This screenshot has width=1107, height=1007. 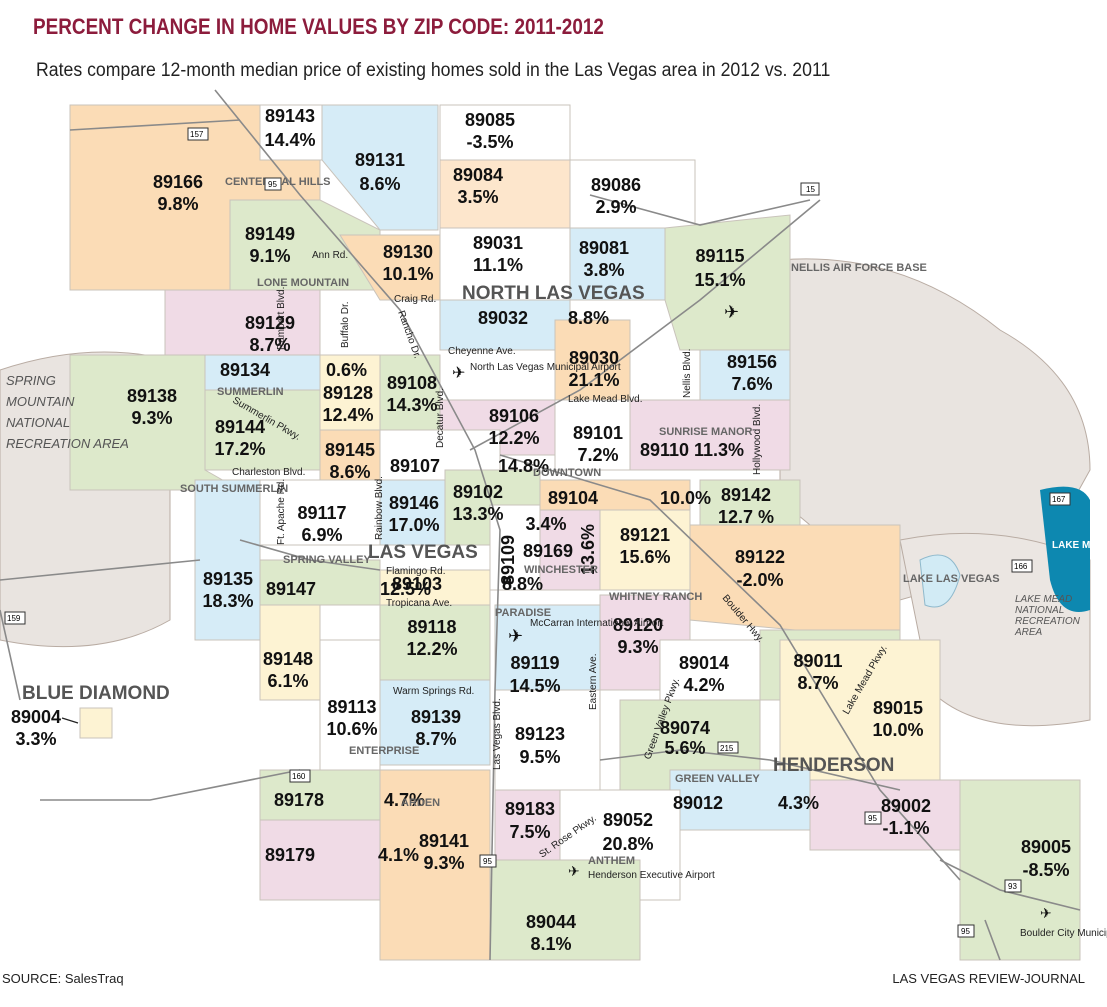 I want to click on zip-change: 6.1%, so click(x=287, y=681).